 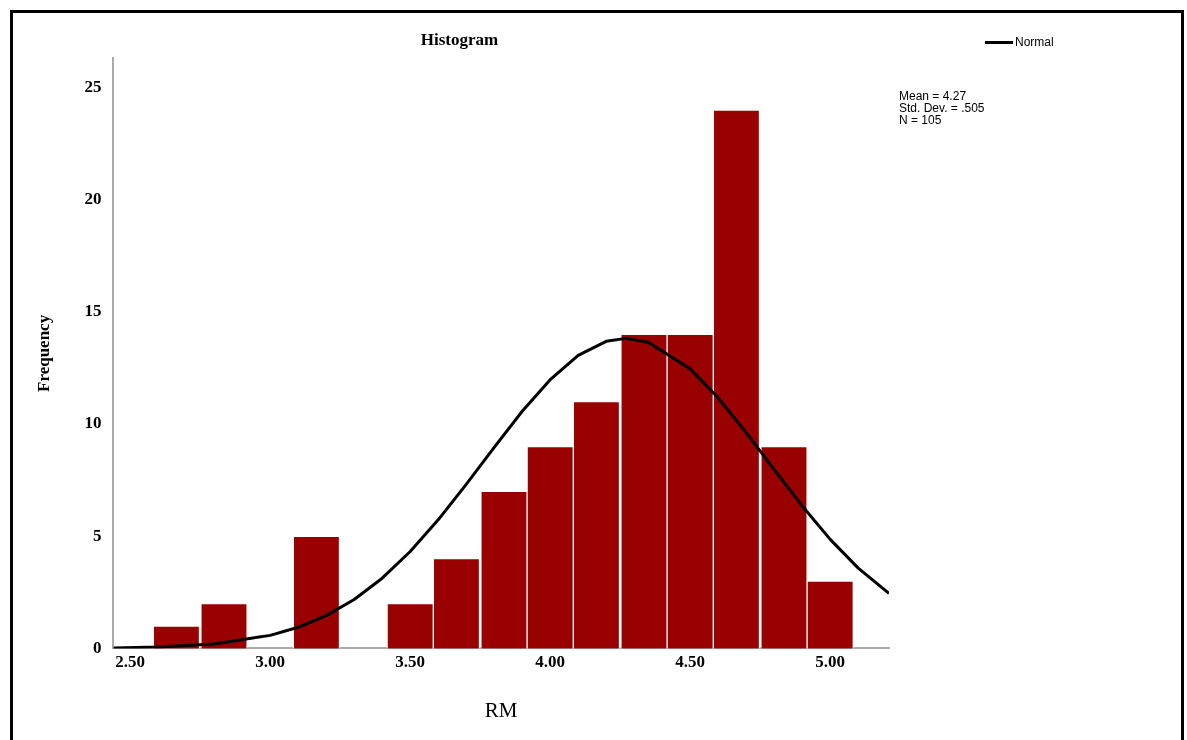 I want to click on x-tick-label: 3.00, so click(x=270, y=661).